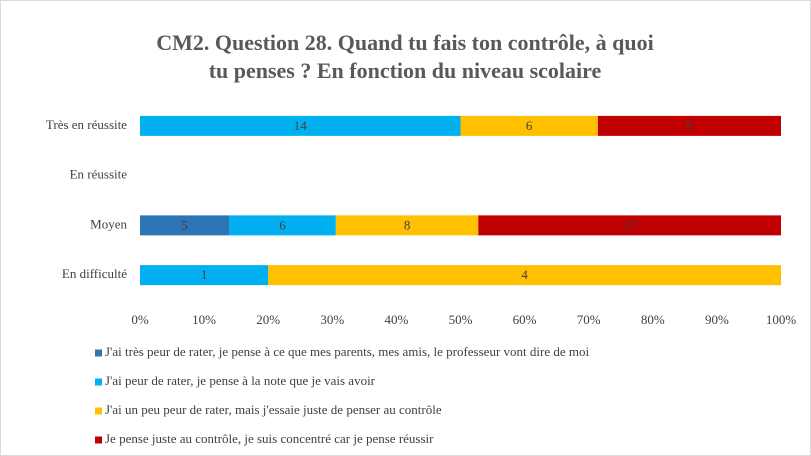 This screenshot has width=811, height=456. What do you see at coordinates (461, 319) in the screenshot?
I see `x-tick-label: 50%` at bounding box center [461, 319].